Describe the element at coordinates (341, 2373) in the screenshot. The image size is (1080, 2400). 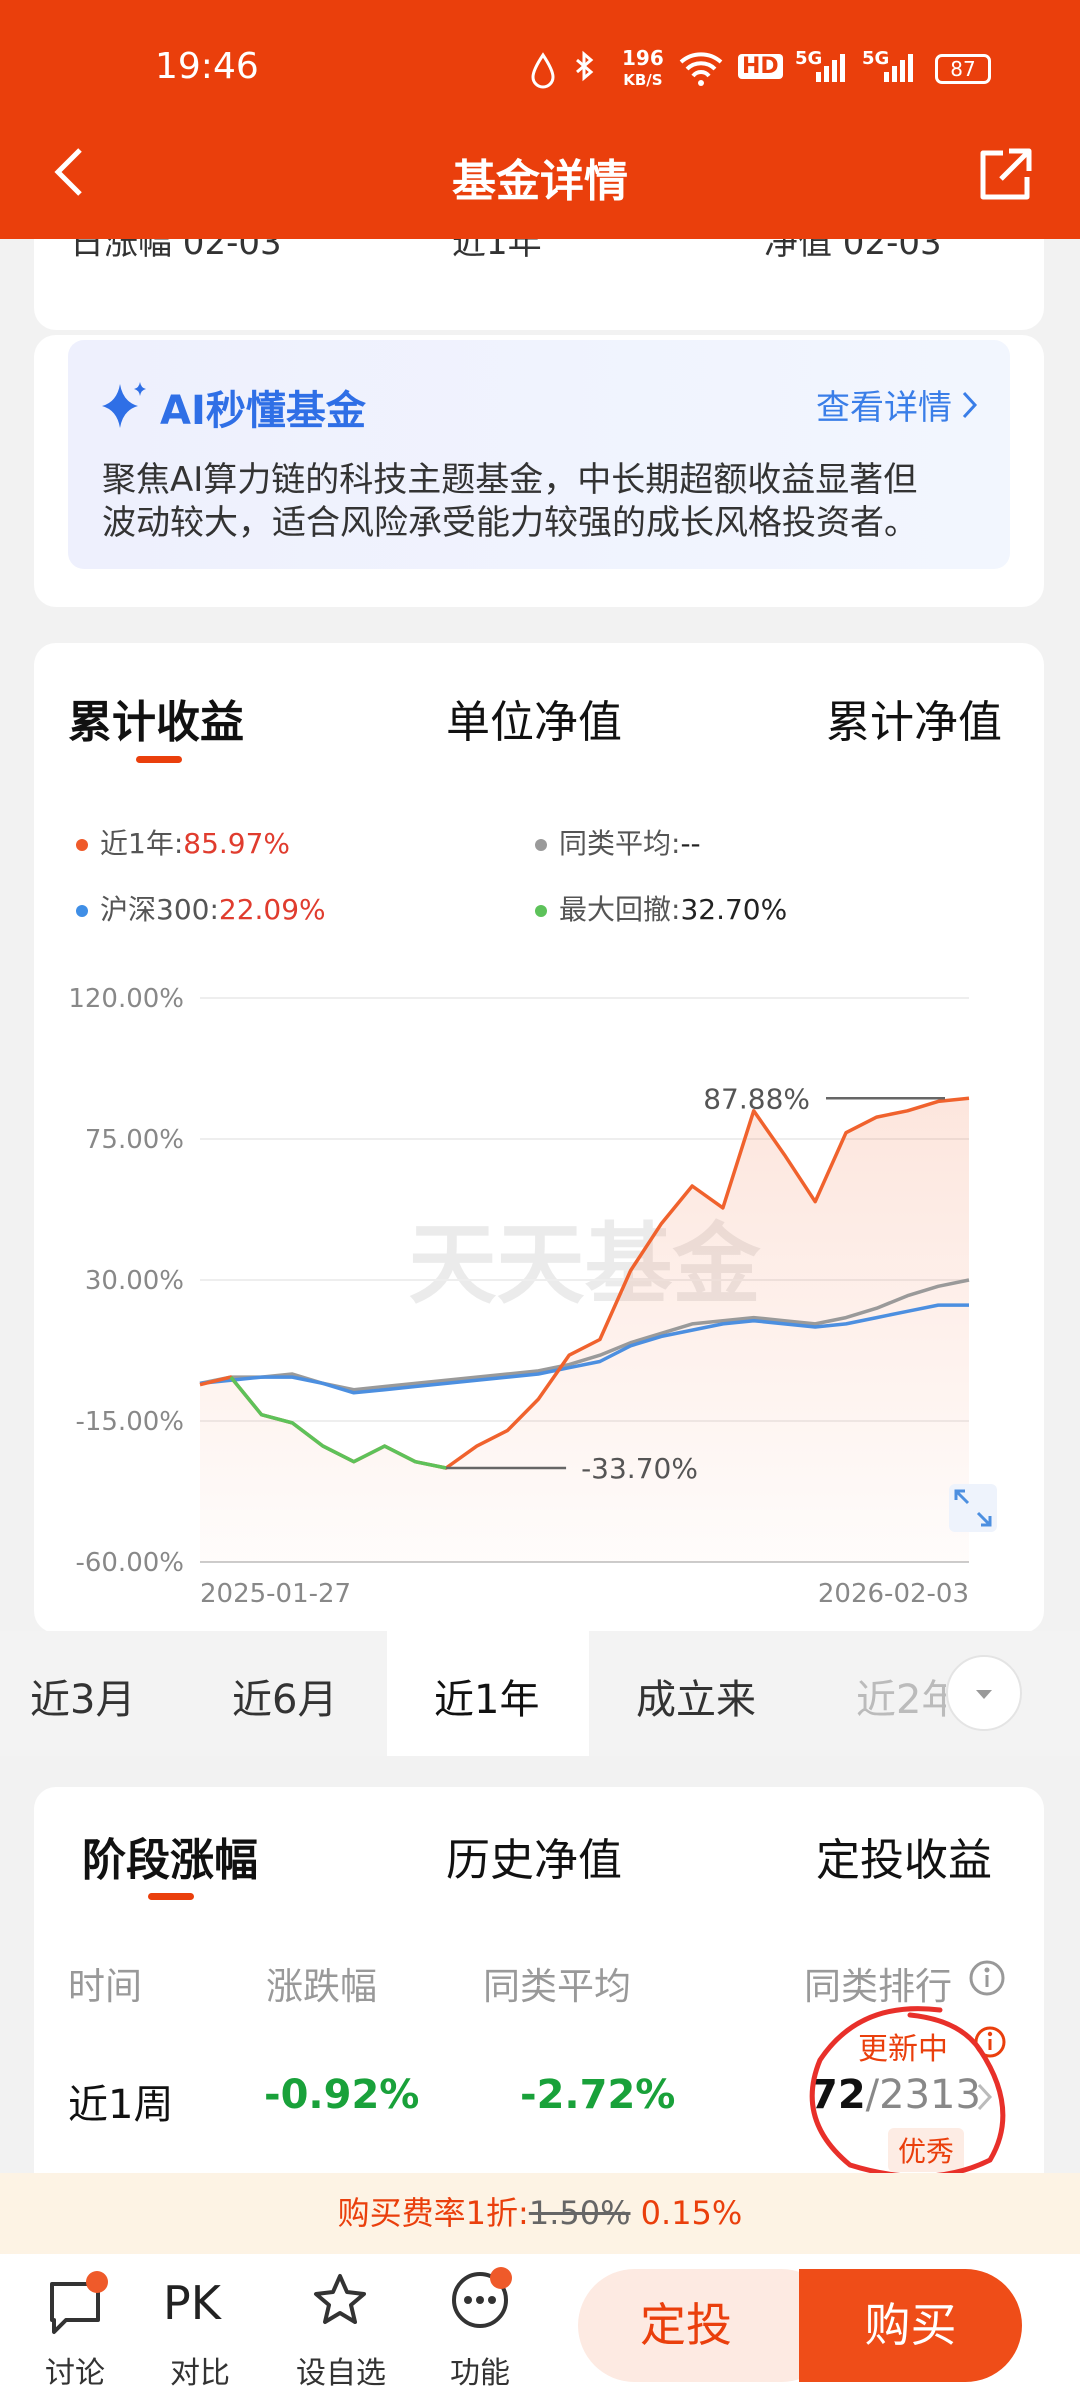
I see `nav-label: 设自选` at that location.